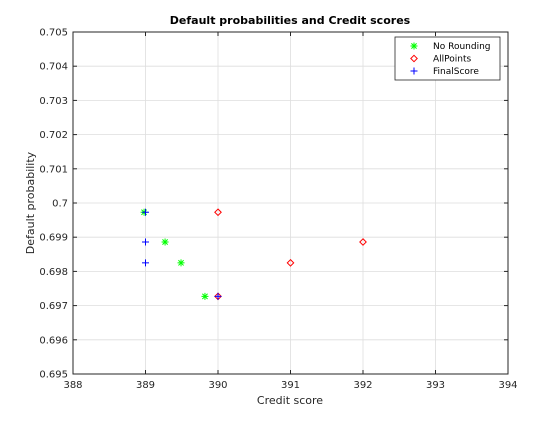  What do you see at coordinates (53, 101) in the screenshot?
I see `y-tick-label: 0.703` at bounding box center [53, 101].